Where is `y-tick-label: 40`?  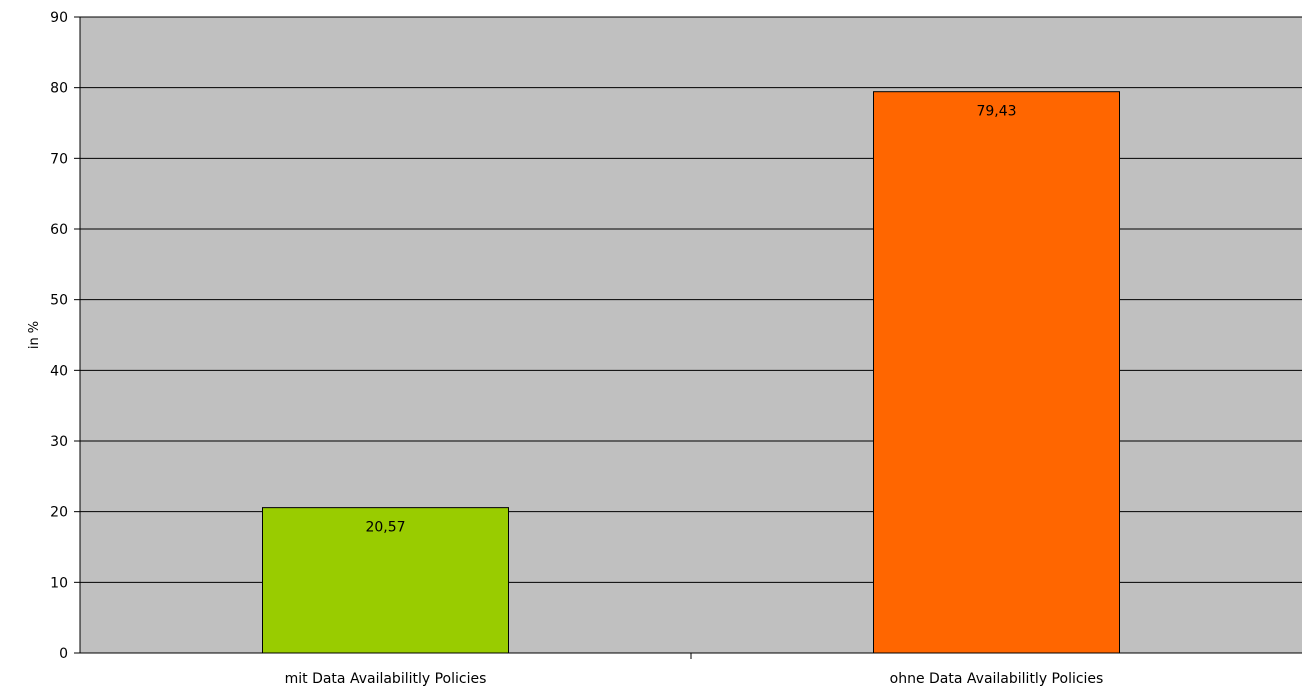
y-tick-label: 40 is located at coordinates (59, 371).